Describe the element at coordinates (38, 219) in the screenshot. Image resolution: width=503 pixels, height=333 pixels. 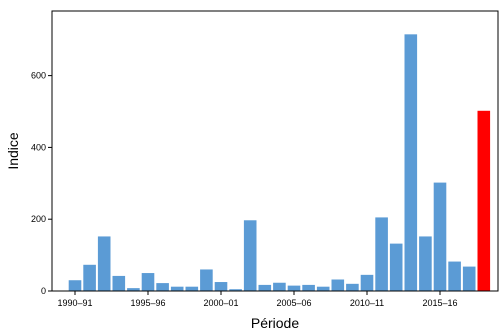
I see `y-tick-label: 200` at that location.